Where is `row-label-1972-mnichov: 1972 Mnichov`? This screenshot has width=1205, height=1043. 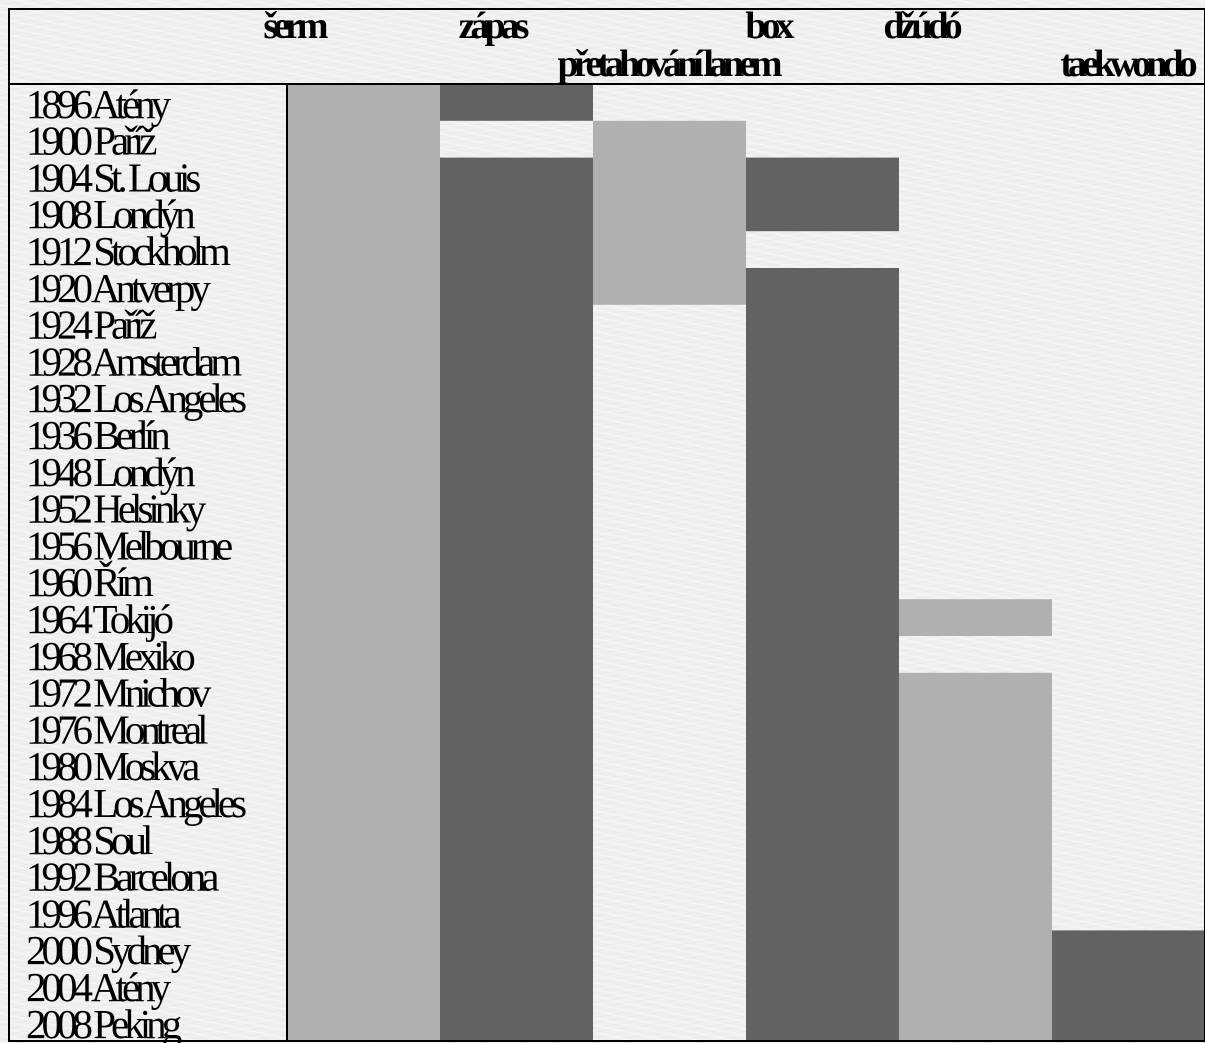
row-label-1972-mnichov: 1972 Mnichov is located at coordinates (119, 693).